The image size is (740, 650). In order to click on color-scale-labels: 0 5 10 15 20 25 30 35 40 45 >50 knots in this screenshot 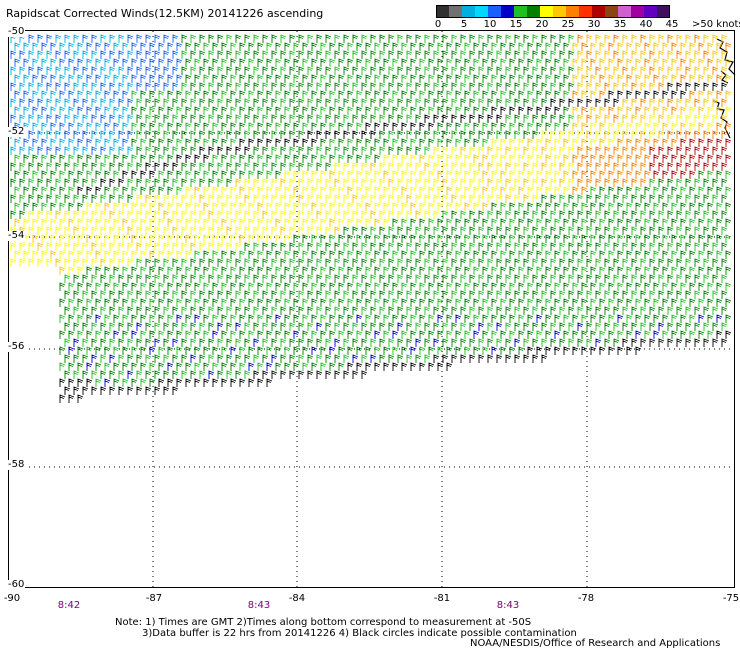, I will do `click(587, 24)`.